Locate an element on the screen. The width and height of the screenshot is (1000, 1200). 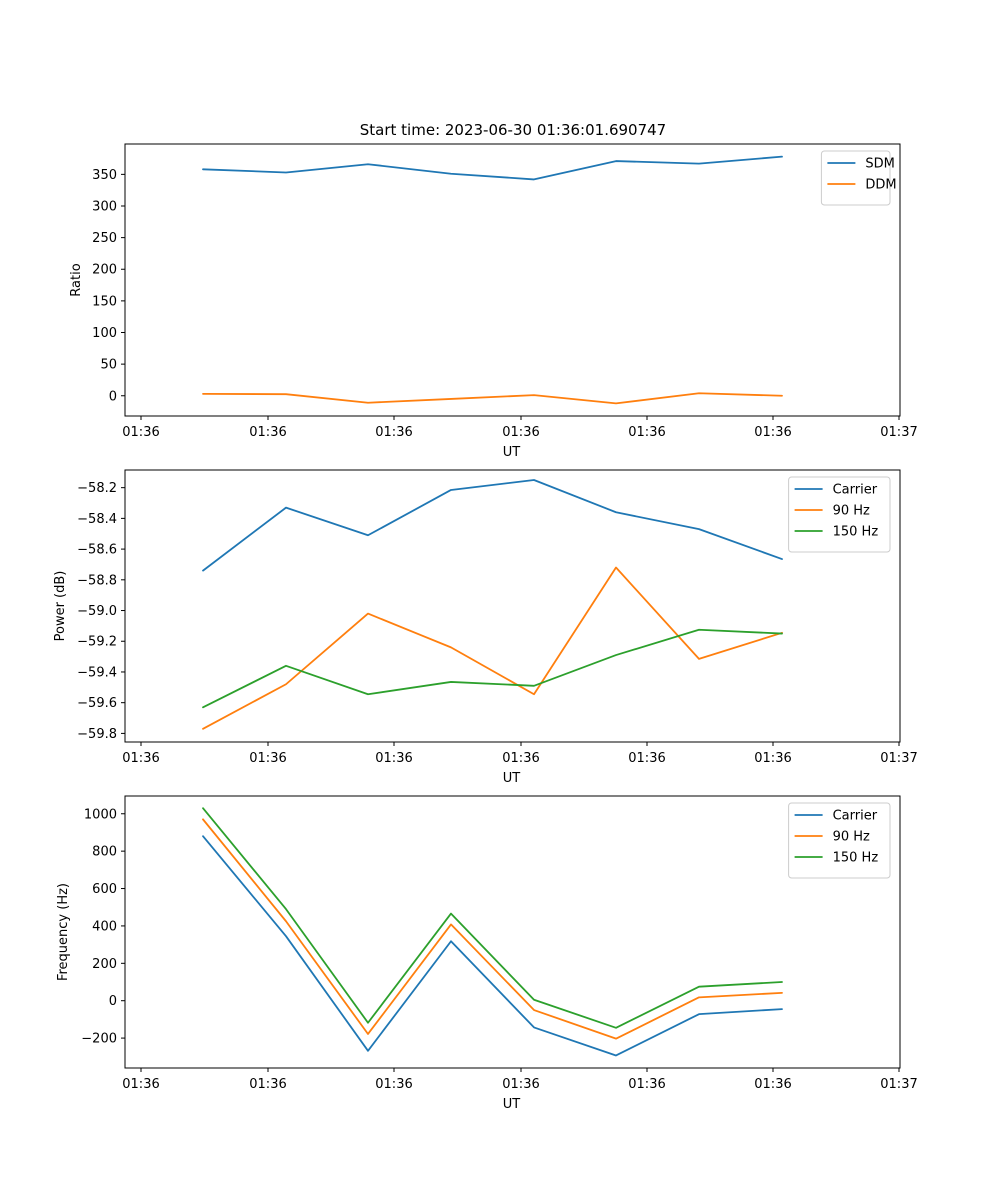
y-axis-label: Frequency (Hz) is located at coordinates (63, 932).